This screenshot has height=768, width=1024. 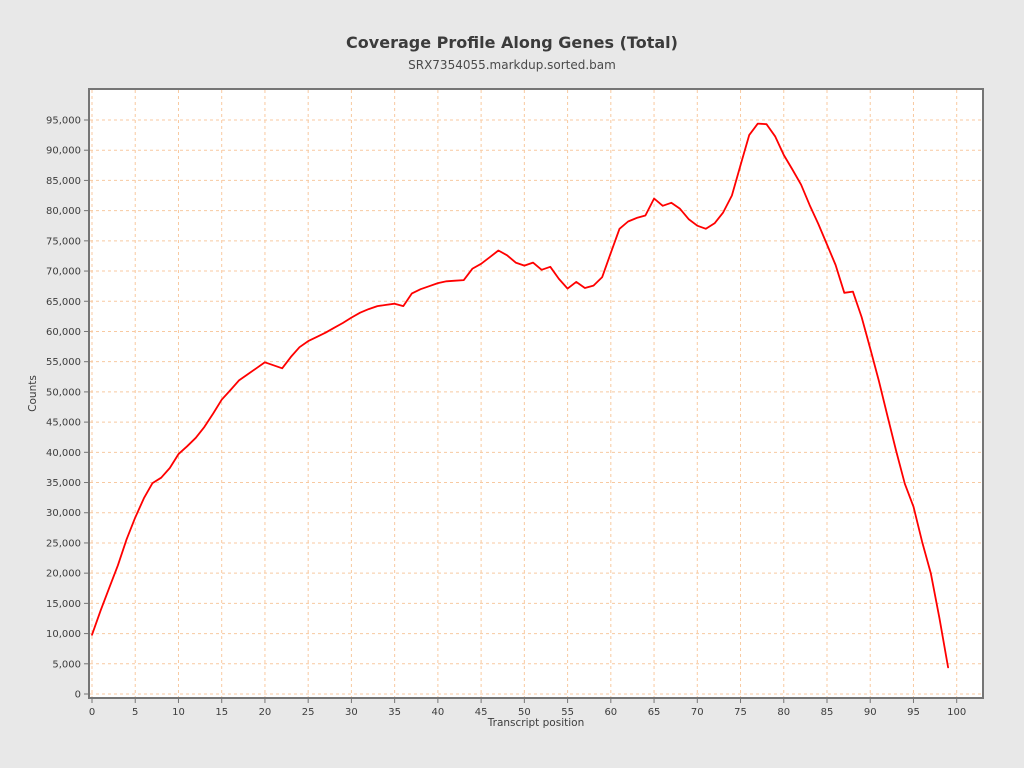 I want to click on y-tick-label: 65,000, so click(x=63, y=302).